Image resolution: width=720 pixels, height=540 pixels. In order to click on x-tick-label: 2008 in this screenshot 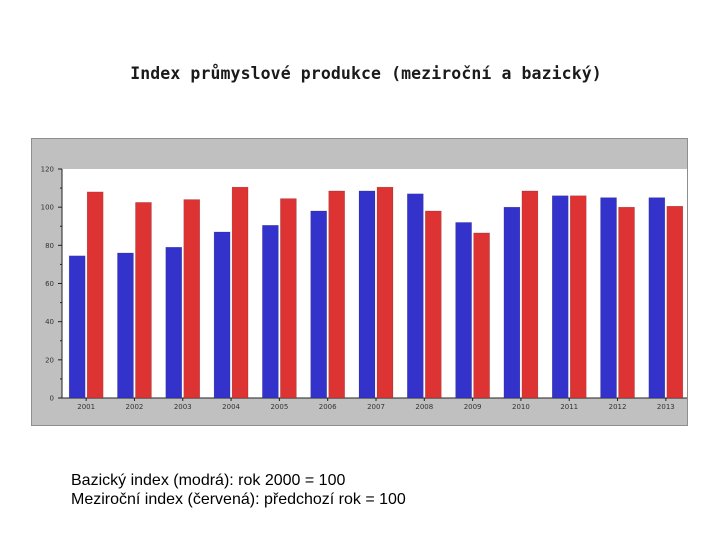, I will do `click(424, 407)`.